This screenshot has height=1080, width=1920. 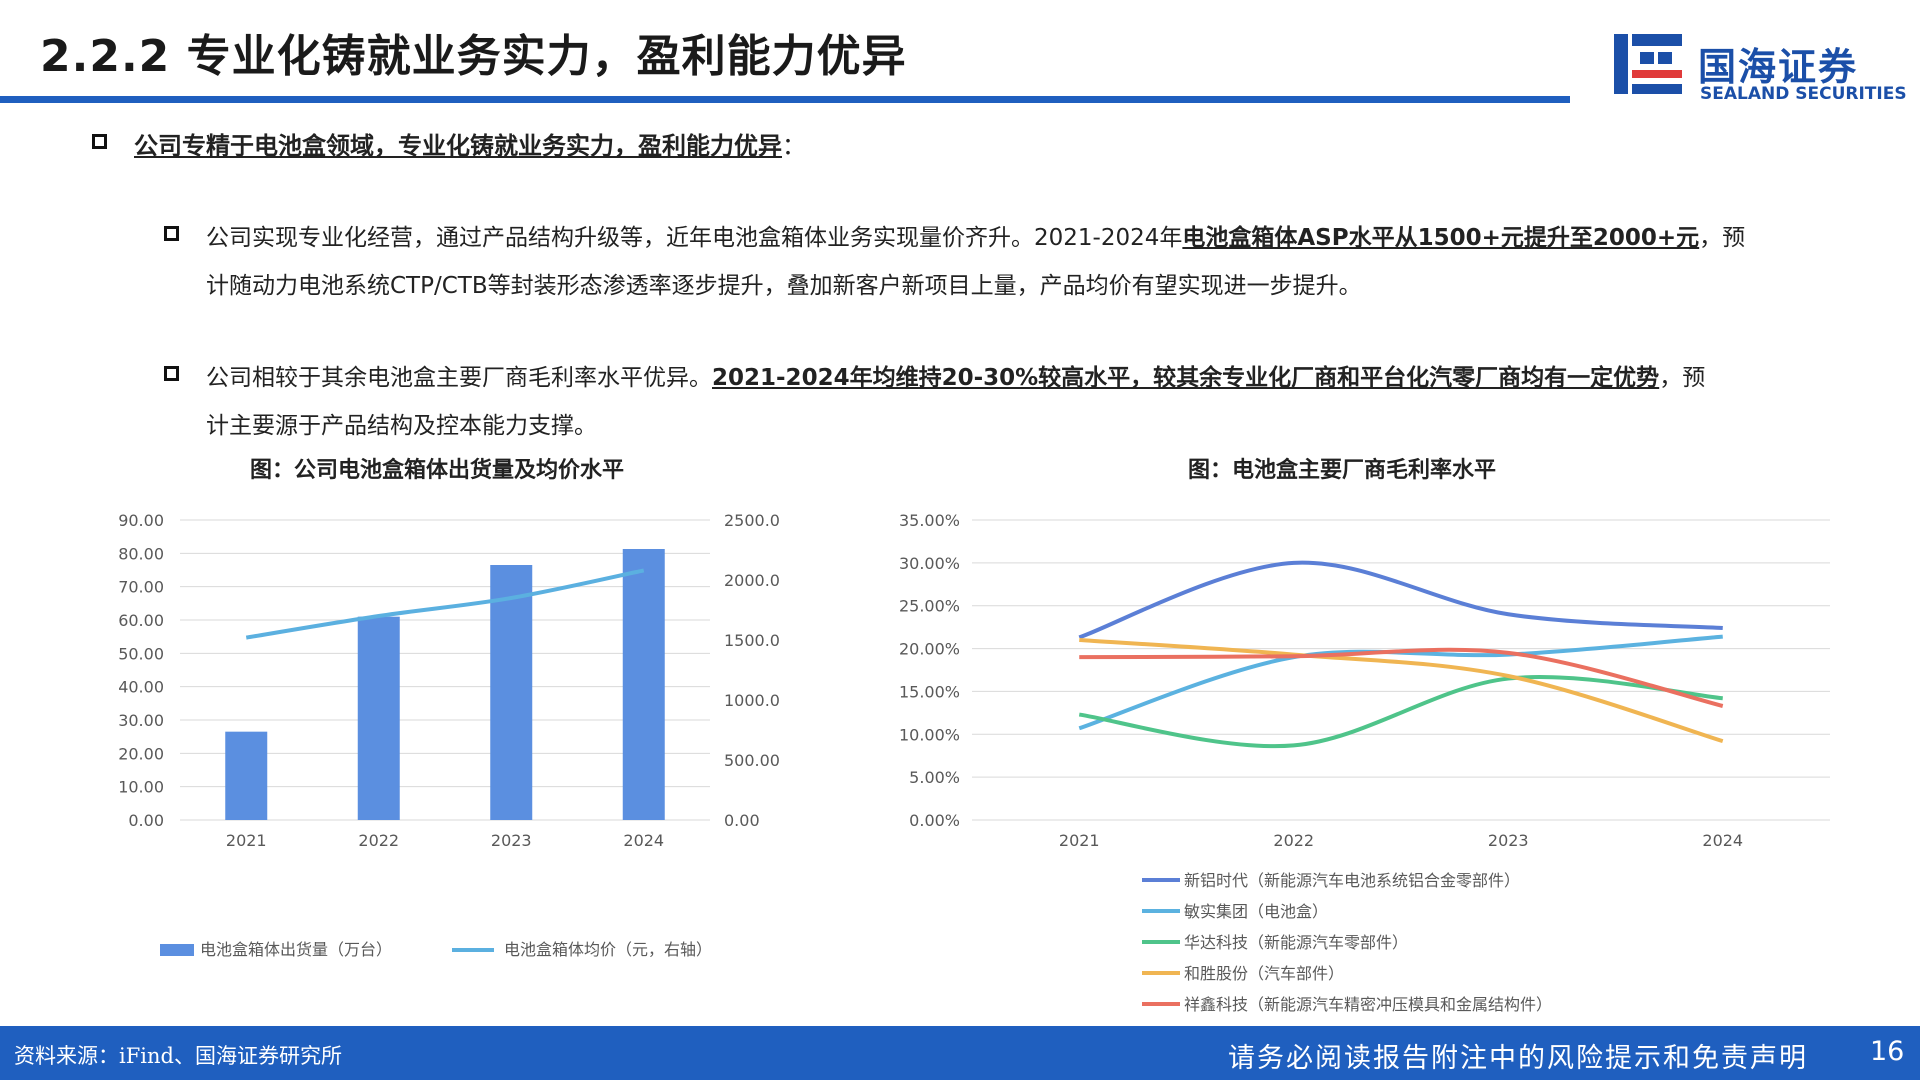 What do you see at coordinates (146, 820) in the screenshot?
I see `y-left-tick-label: 0.00` at bounding box center [146, 820].